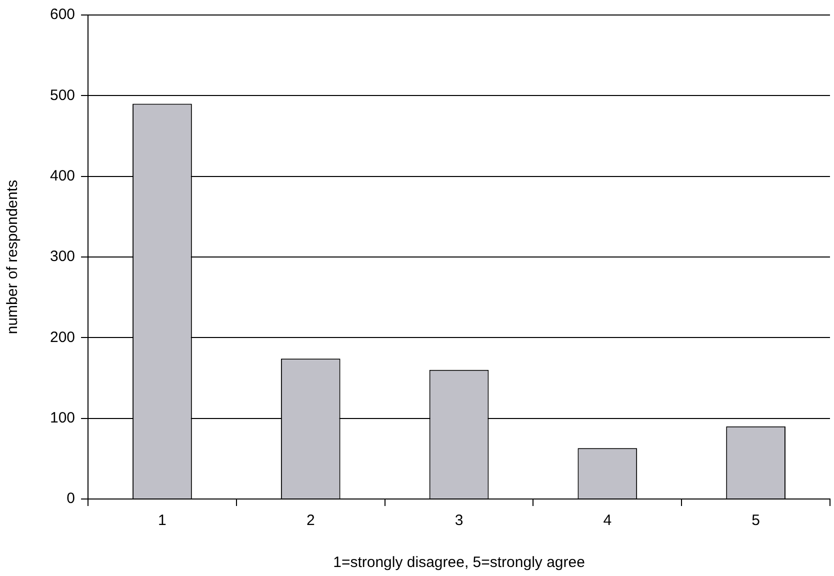  What do you see at coordinates (162, 521) in the screenshot?
I see `x-tick-label: 1` at bounding box center [162, 521].